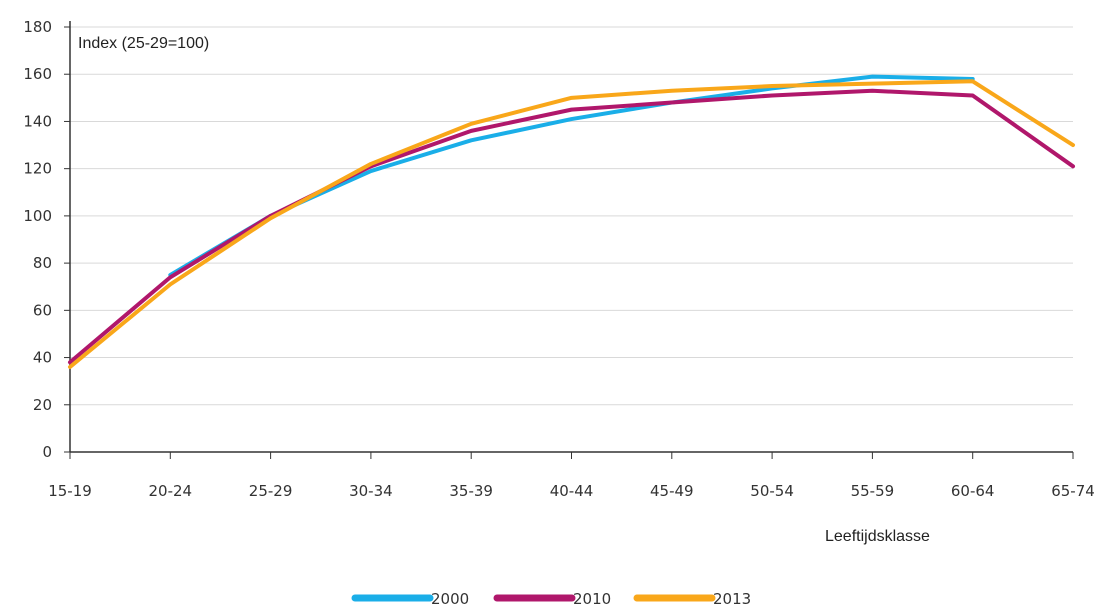  I want to click on y-tick-label: 80, so click(42, 263).